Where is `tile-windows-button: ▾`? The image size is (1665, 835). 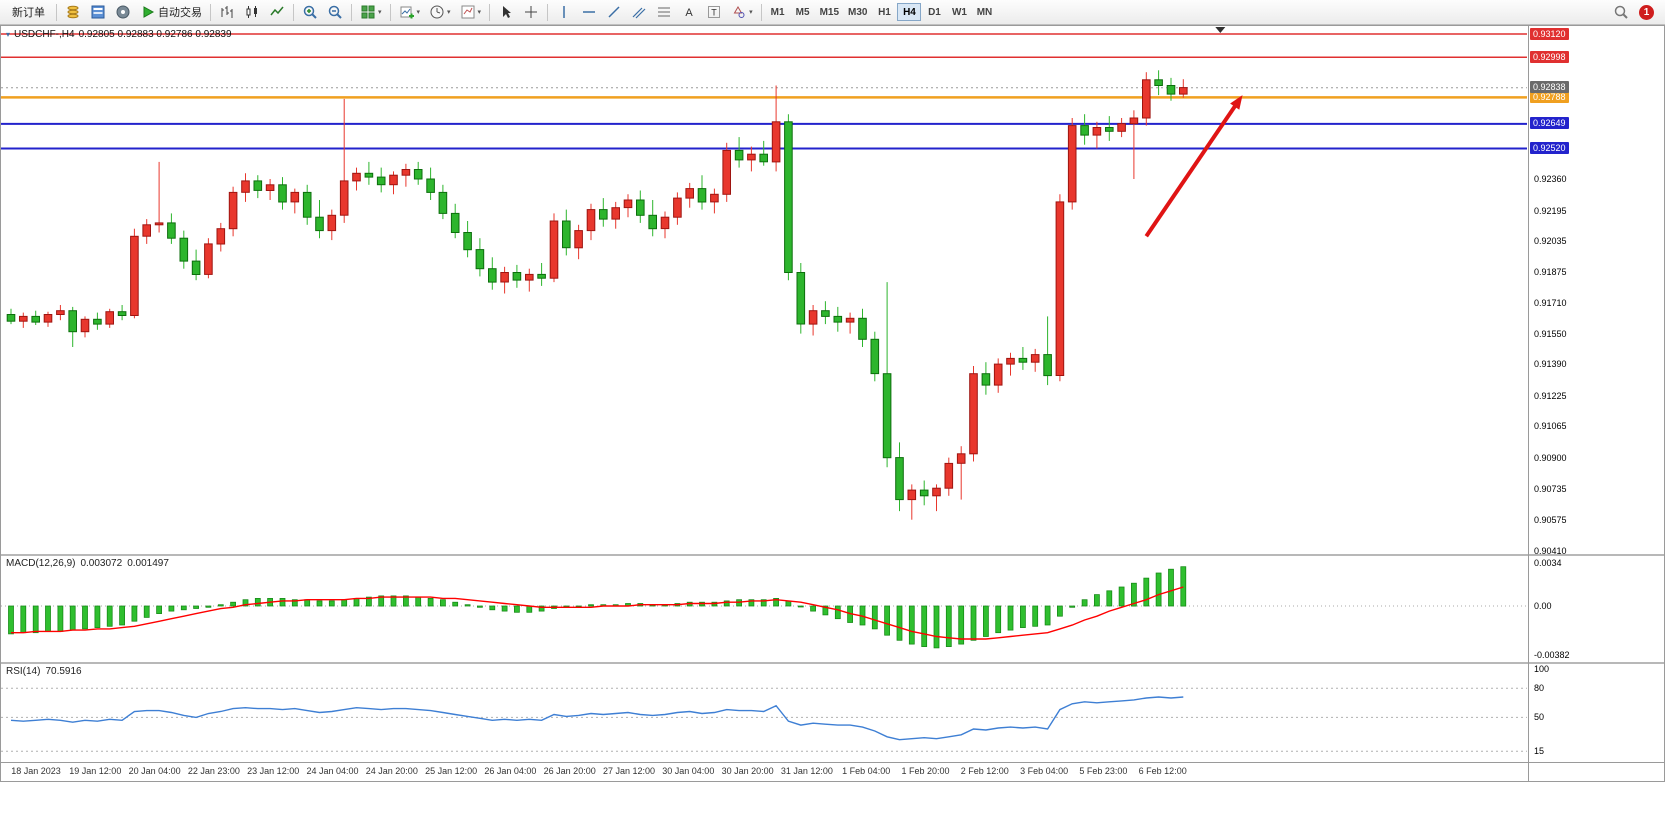
tile-windows-button: ▾ is located at coordinates (371, 12).